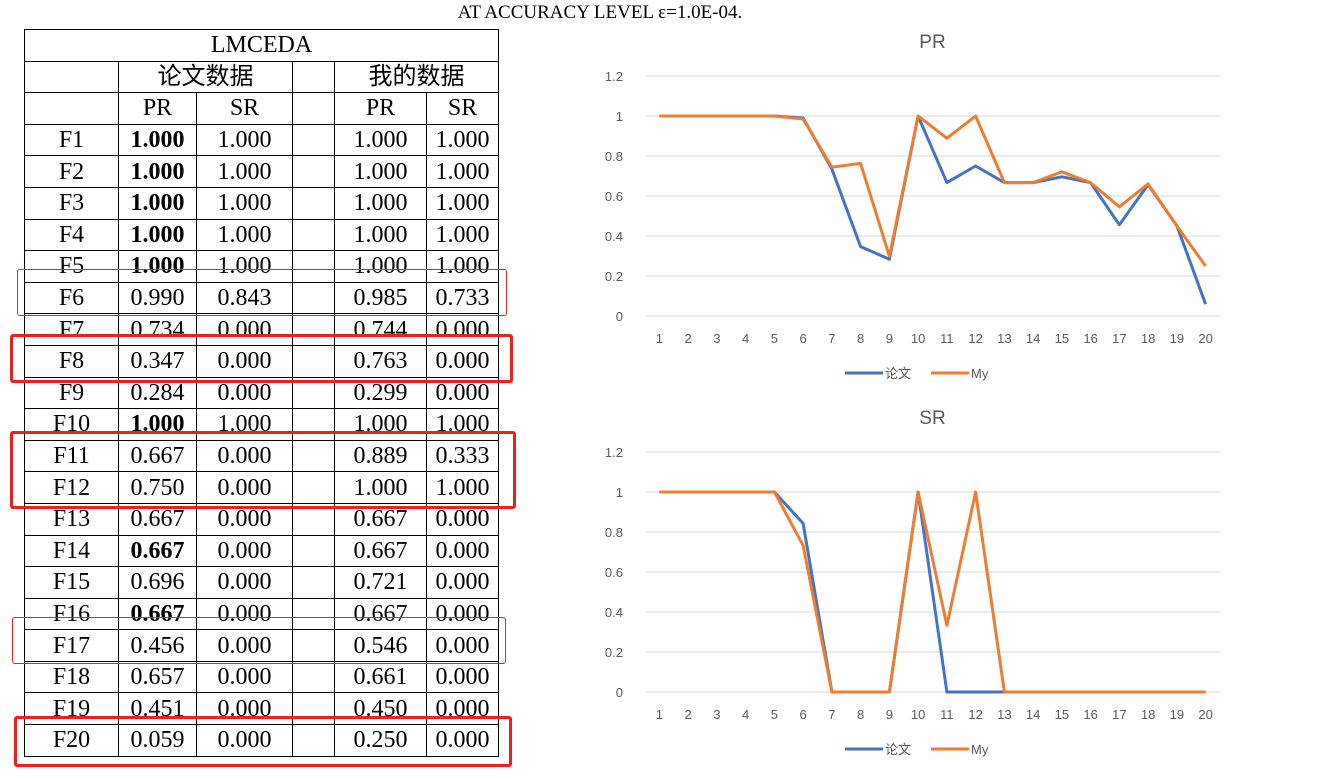  What do you see at coordinates (71, 361) in the screenshot?
I see `function-name-cell: F8` at bounding box center [71, 361].